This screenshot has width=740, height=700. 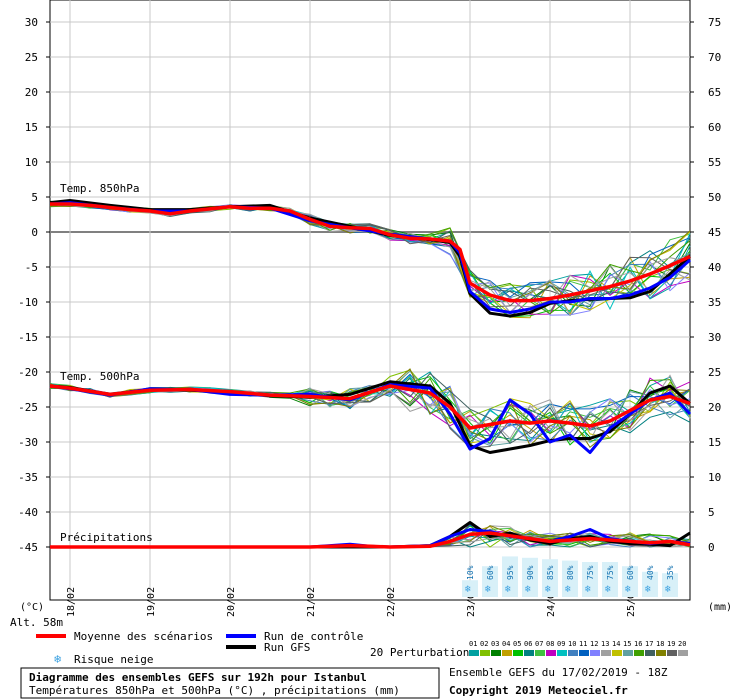 What do you see at coordinates (495, 644) in the screenshot?
I see `perturbation-number: 03` at bounding box center [495, 644].